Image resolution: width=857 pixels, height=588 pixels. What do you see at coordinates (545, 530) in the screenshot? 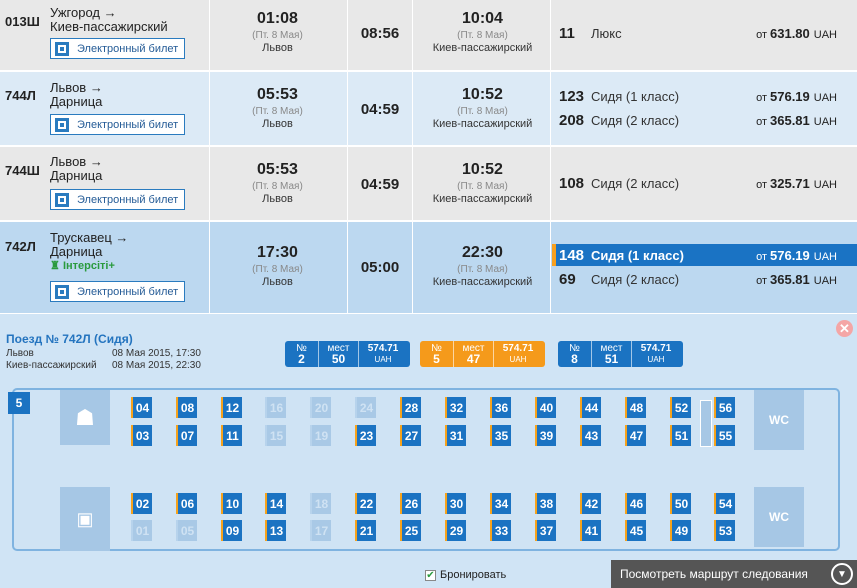
I see `seat-37: 37` at bounding box center [545, 530].